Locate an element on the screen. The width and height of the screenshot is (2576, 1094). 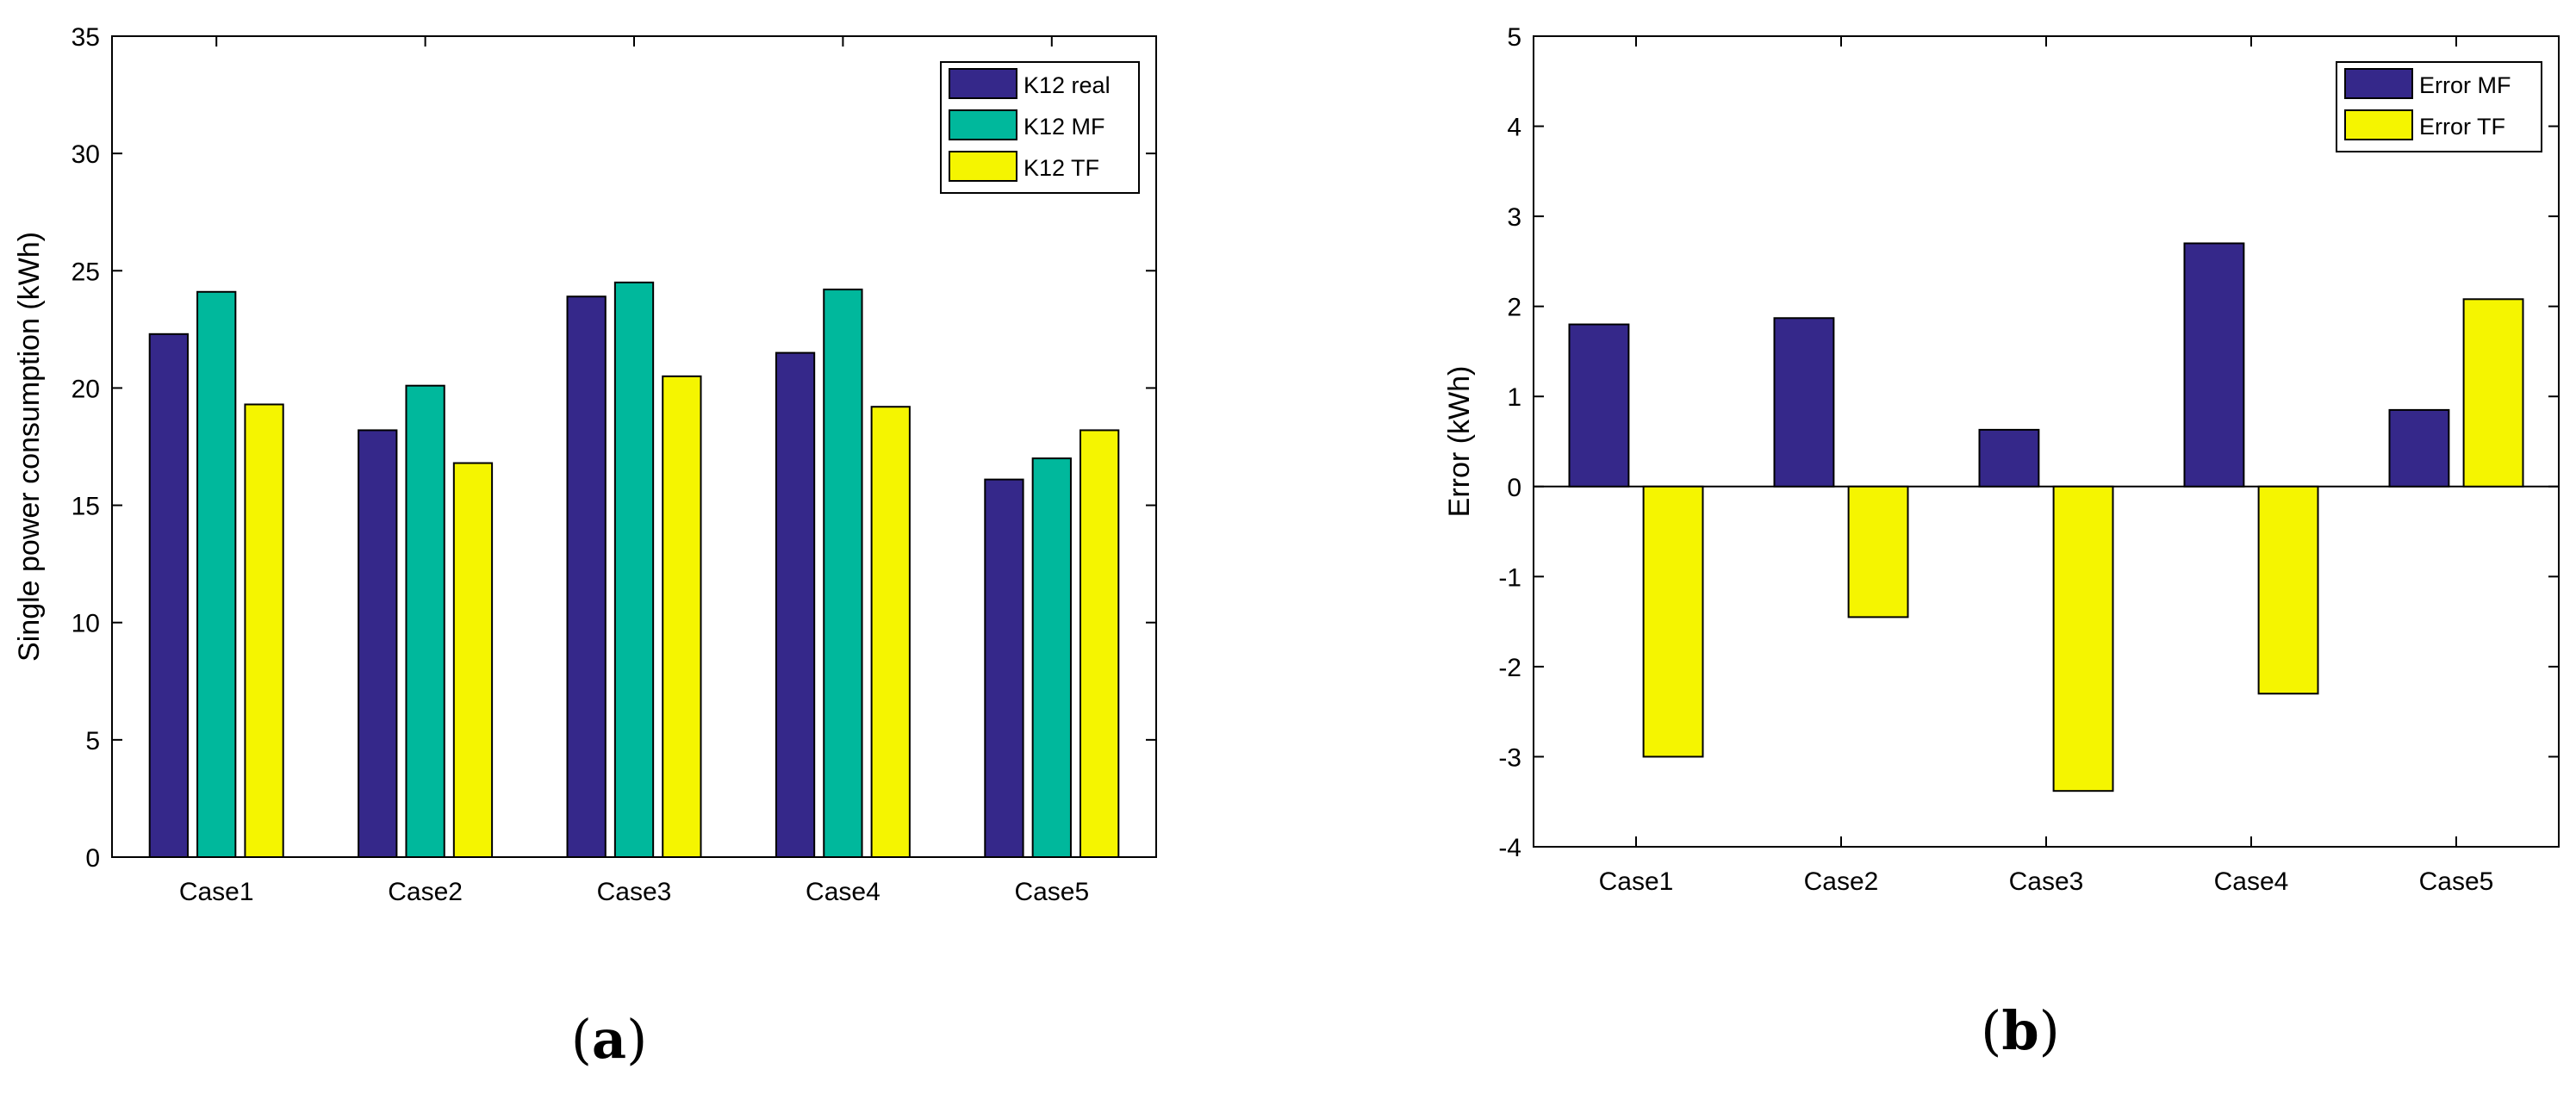
caption-a-letter: a is located at coordinates (609, 1039).